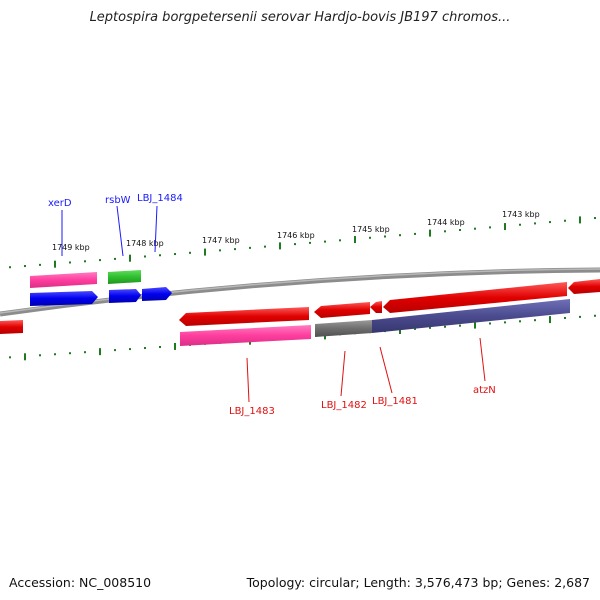  What do you see at coordinates (446, 222) in the screenshot?
I see `tick-label-1744: 1744 kbp` at bounding box center [446, 222].